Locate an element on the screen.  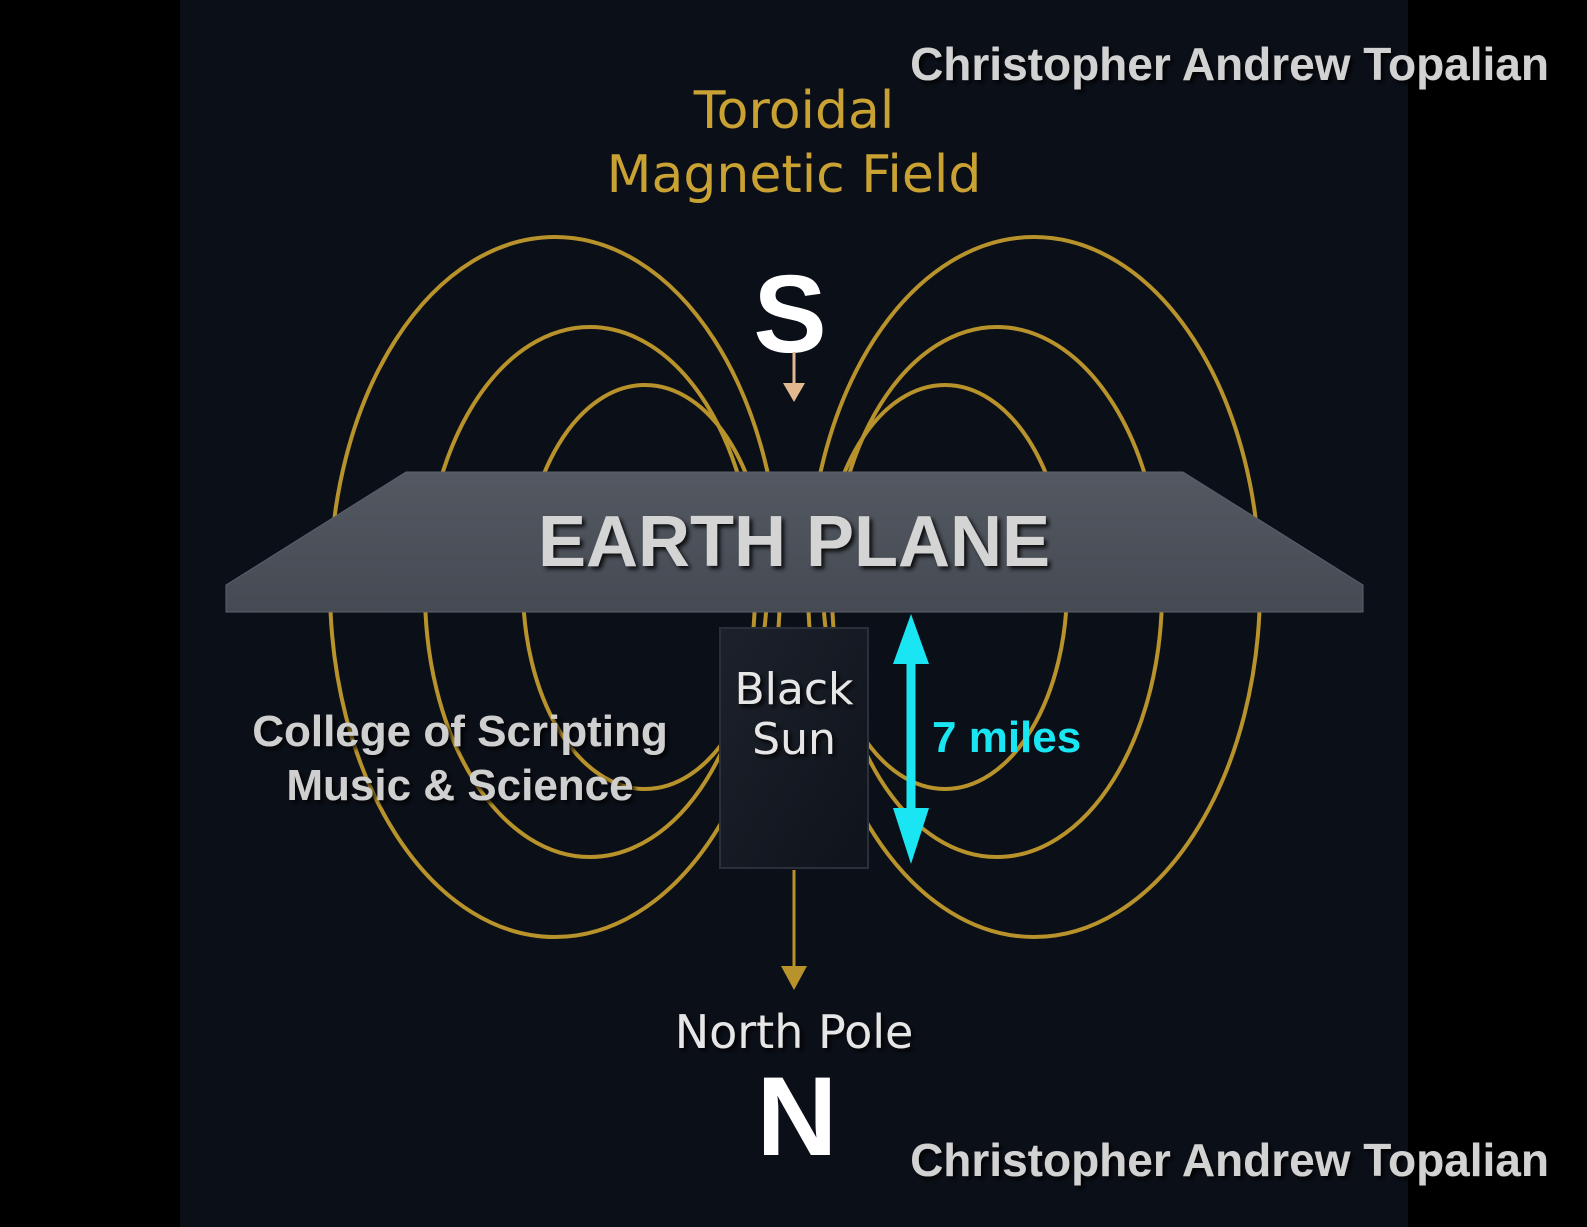
college-label-line2: Music & Science is located at coordinates (459, 785).